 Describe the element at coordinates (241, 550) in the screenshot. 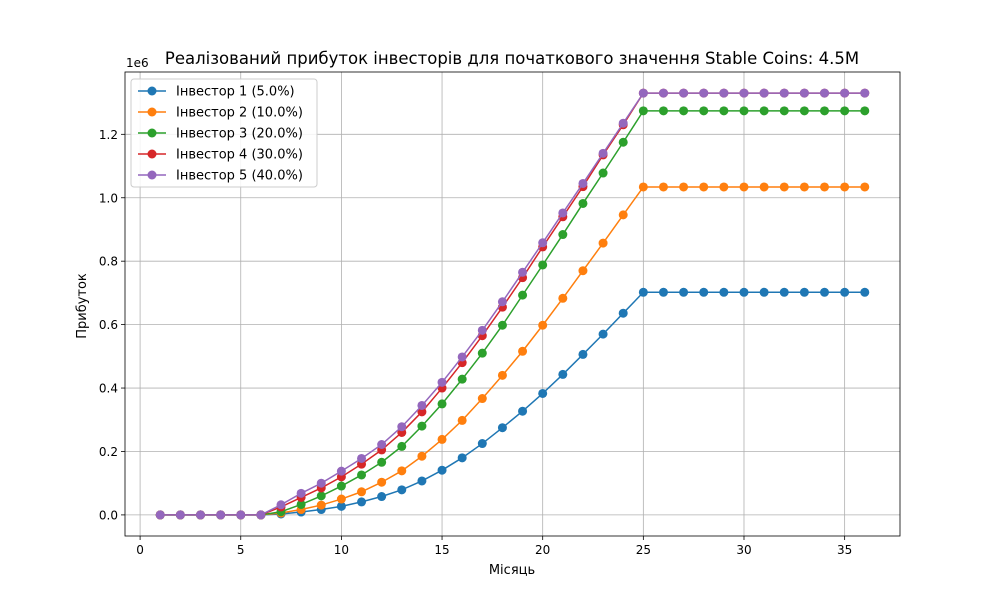

I see `x-tick-label: 5` at that location.